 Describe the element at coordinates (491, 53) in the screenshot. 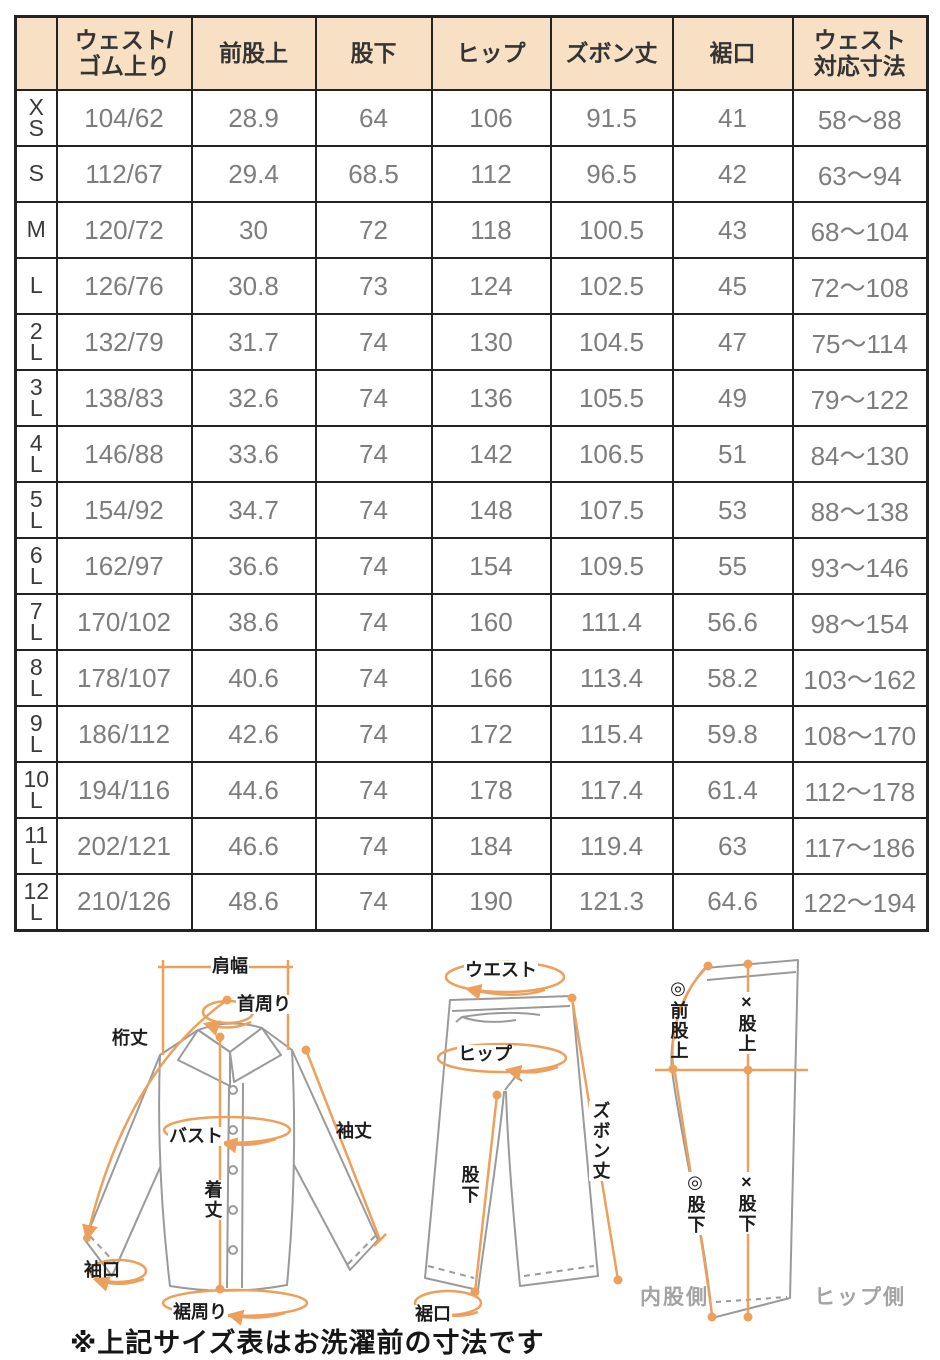

I see `column-header-hip: ヒップ` at that location.